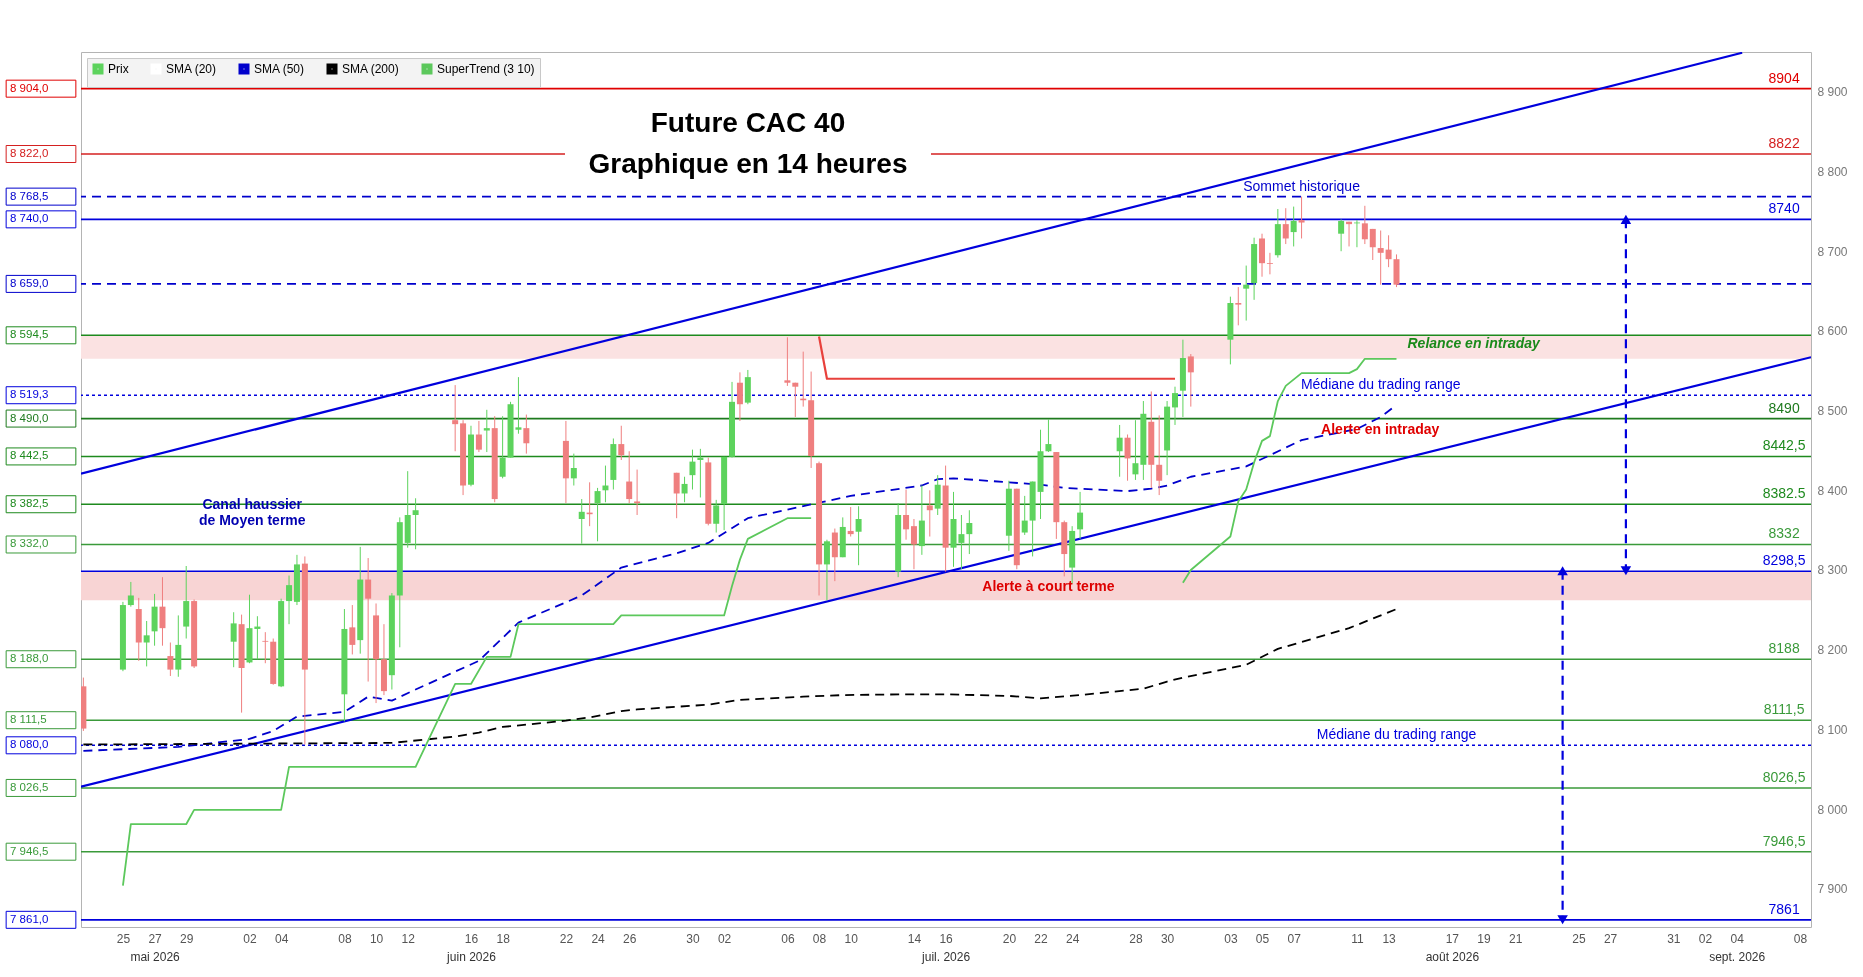 This screenshot has width=1863, height=977. I want to click on annotation: Médiane du trading range, so click(1380, 384).